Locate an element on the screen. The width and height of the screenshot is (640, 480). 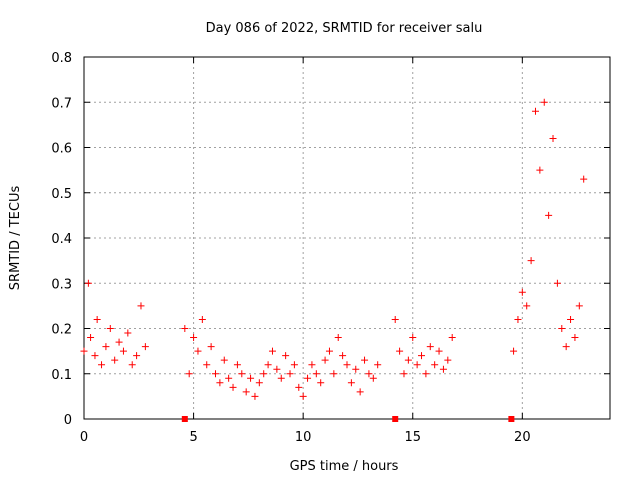
x-tick-label: 10 is located at coordinates (303, 437).